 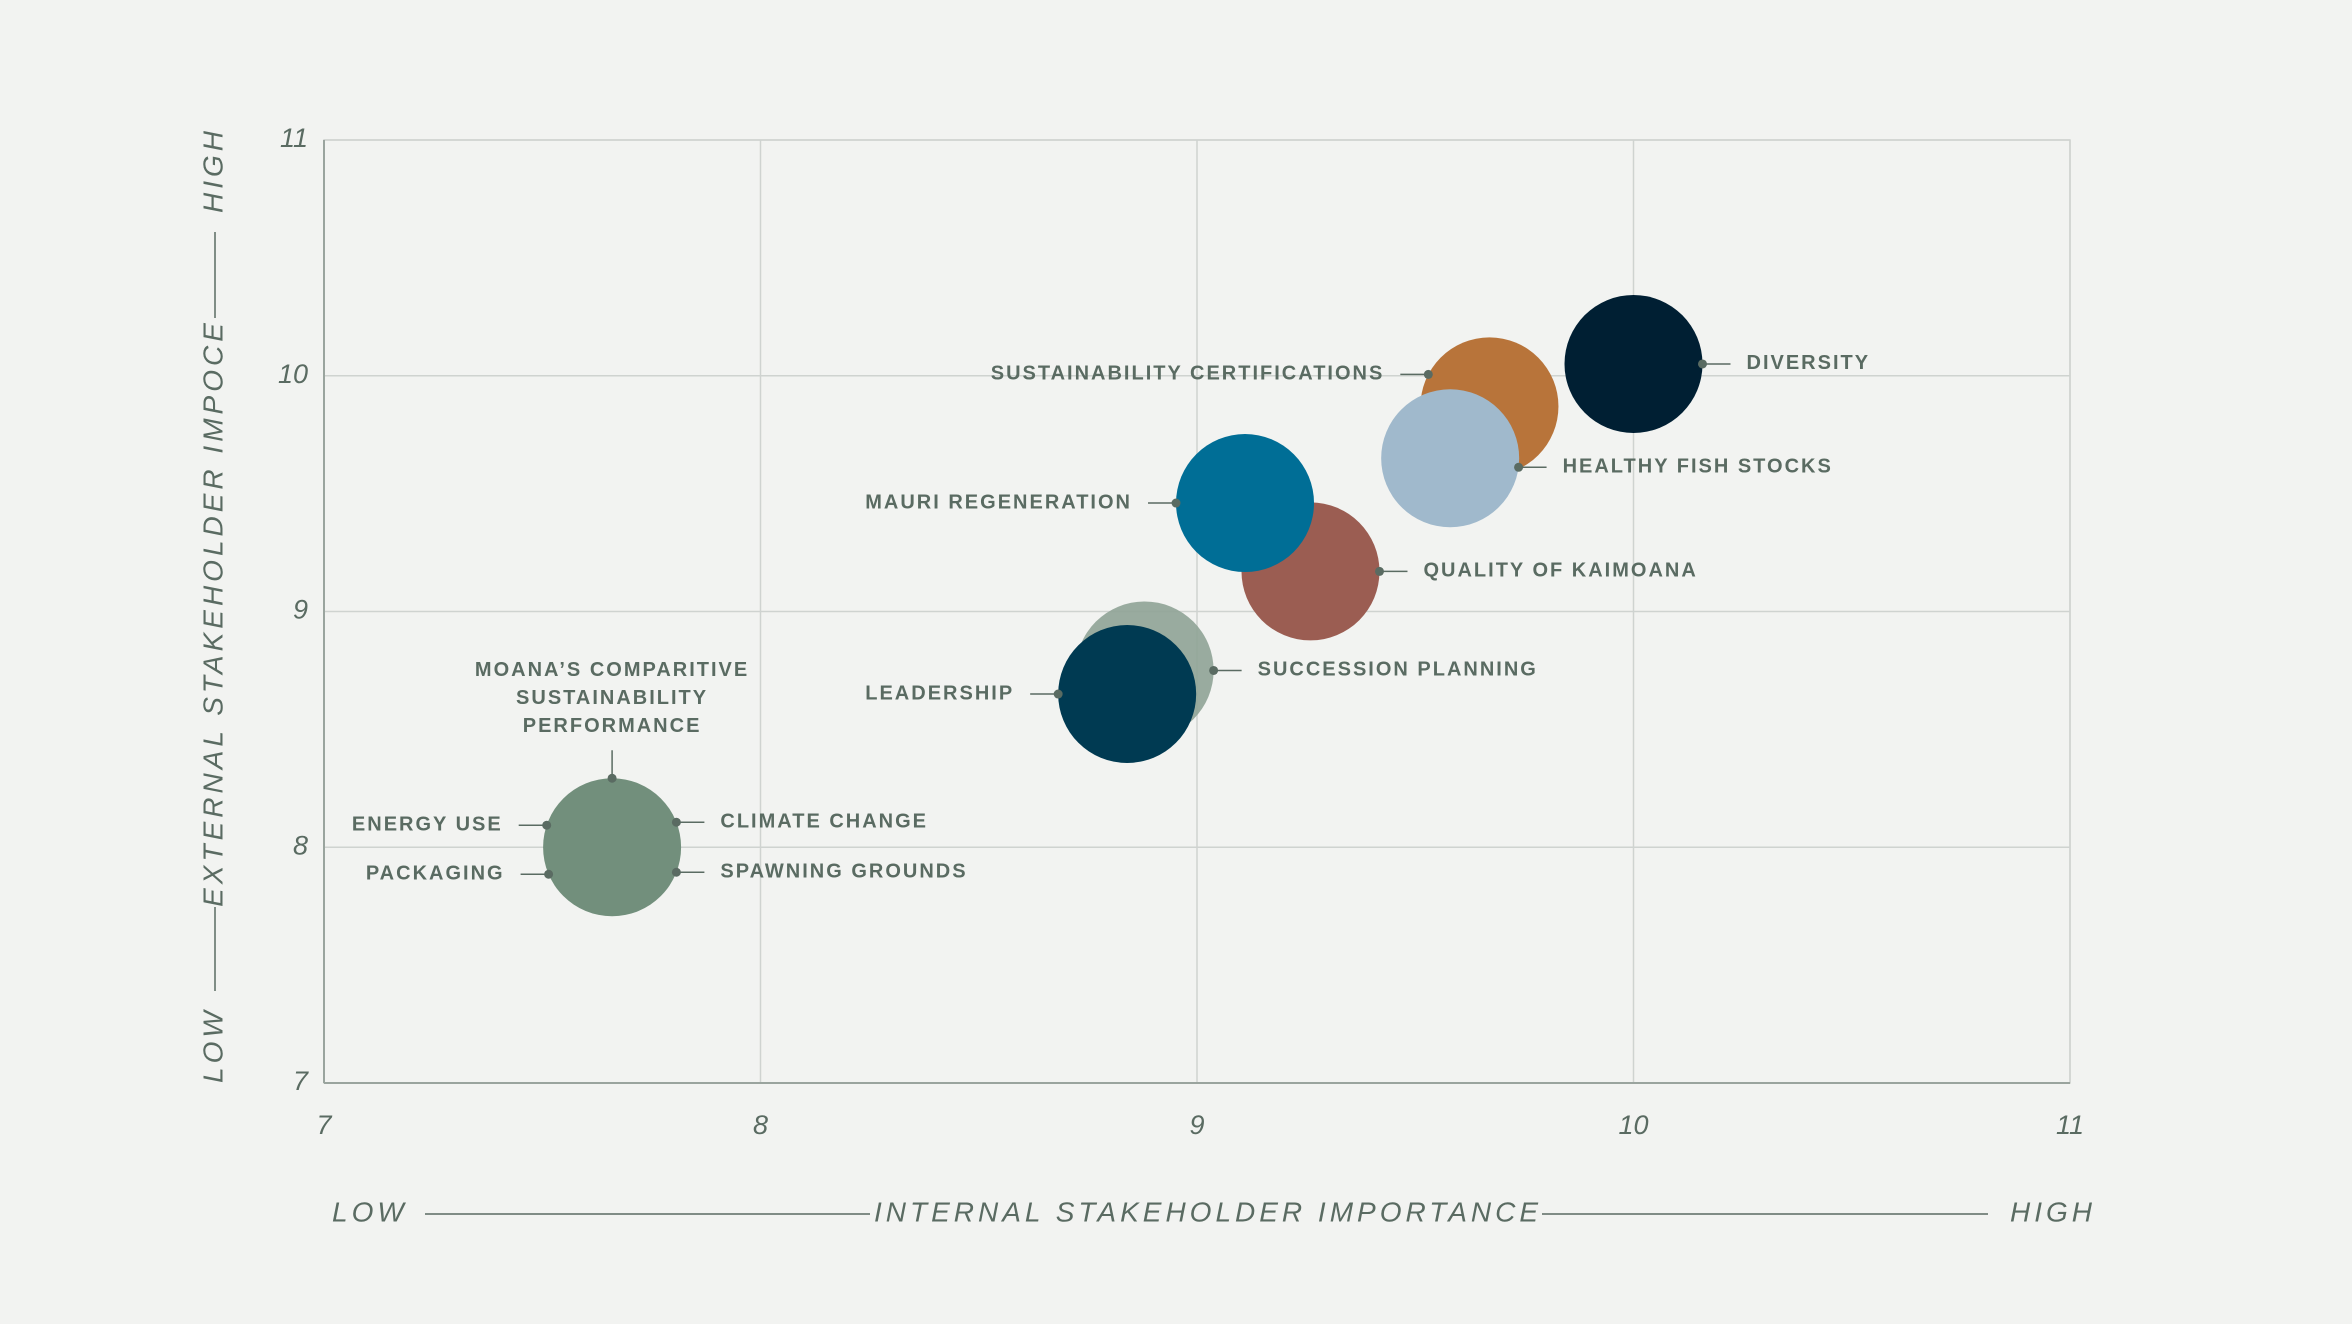 I want to click on x-tick-label: 7, so click(x=324, y=1125).